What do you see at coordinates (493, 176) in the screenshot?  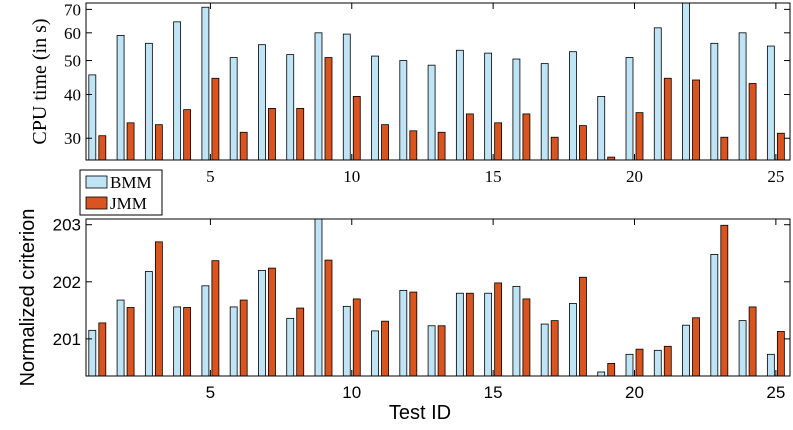 I see `x-tick-label: 15` at bounding box center [493, 176].